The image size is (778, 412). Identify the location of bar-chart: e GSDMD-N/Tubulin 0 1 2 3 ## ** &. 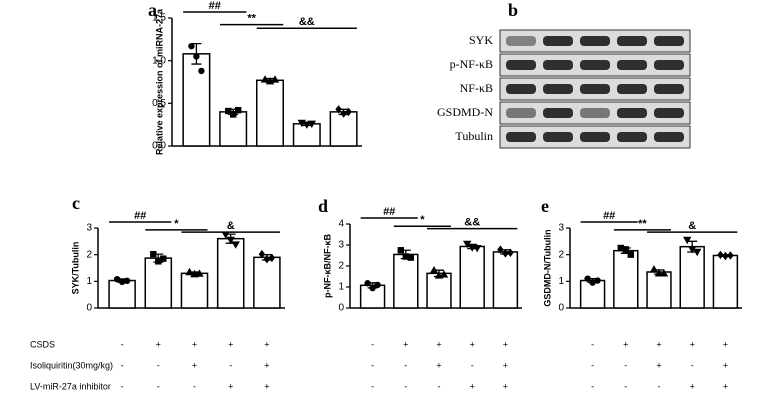
(641, 255).